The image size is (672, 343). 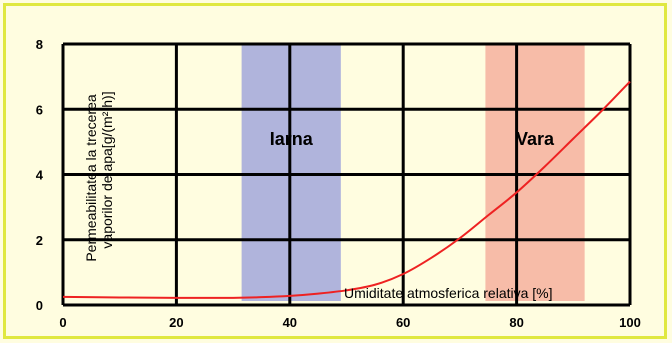 What do you see at coordinates (535, 139) in the screenshot?
I see `band-label-vara: Vara` at bounding box center [535, 139].